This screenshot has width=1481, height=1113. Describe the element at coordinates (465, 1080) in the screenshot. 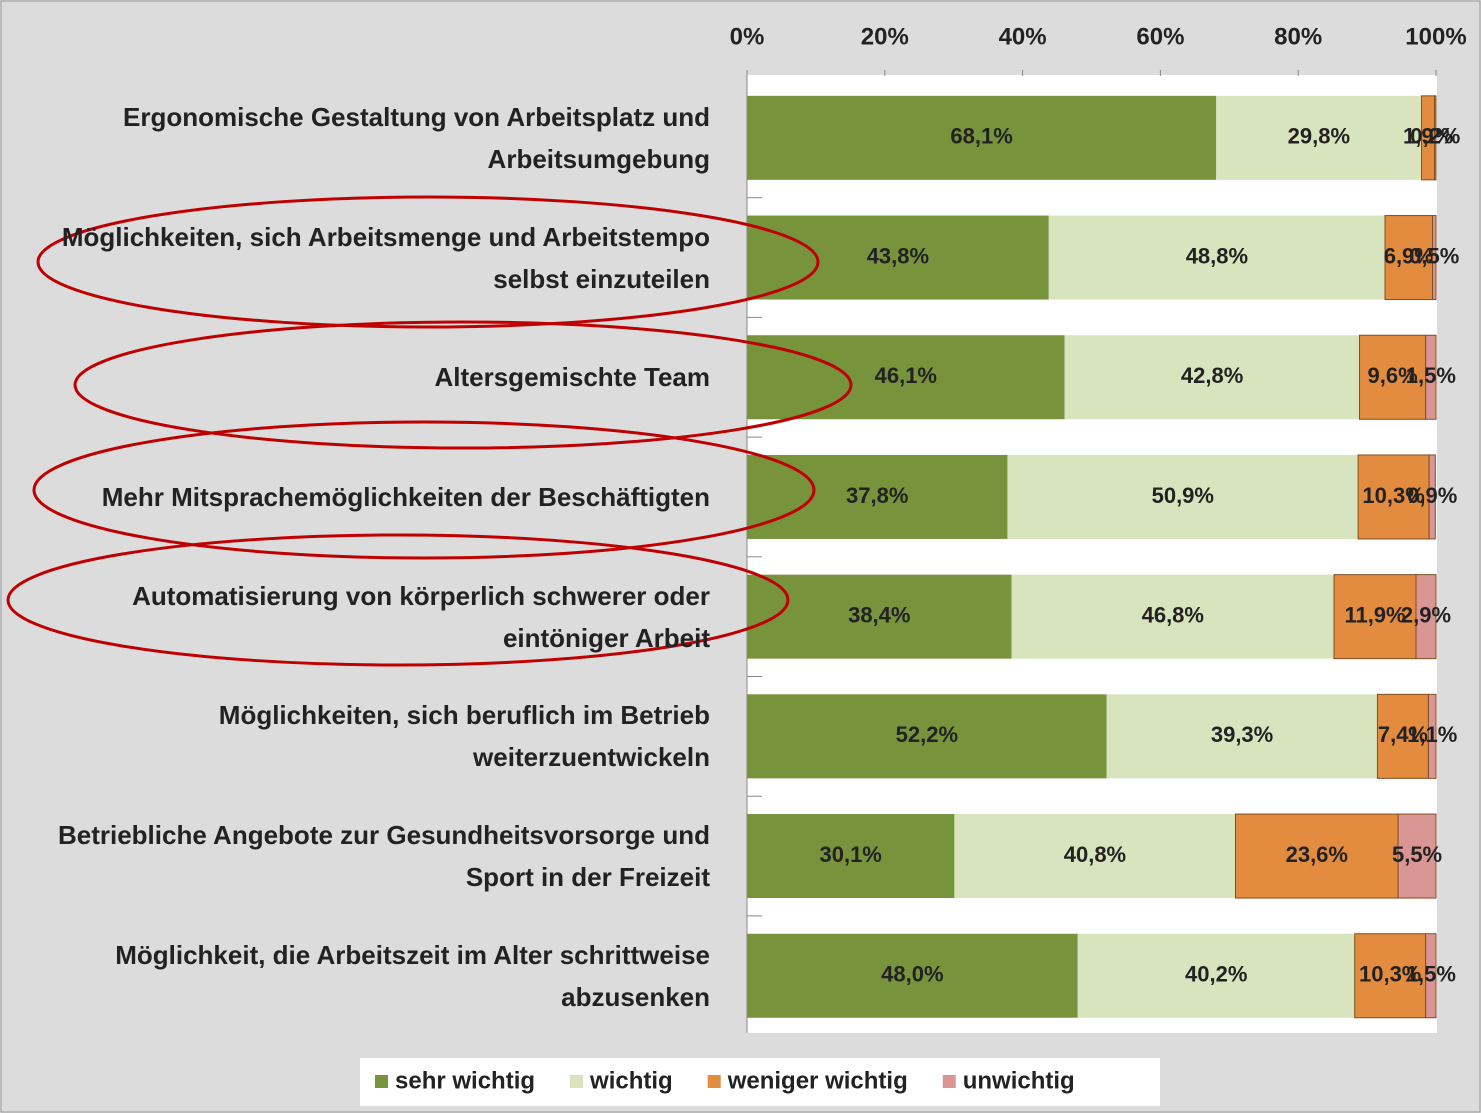

I see `legend-label: sehr wichtig` at that location.